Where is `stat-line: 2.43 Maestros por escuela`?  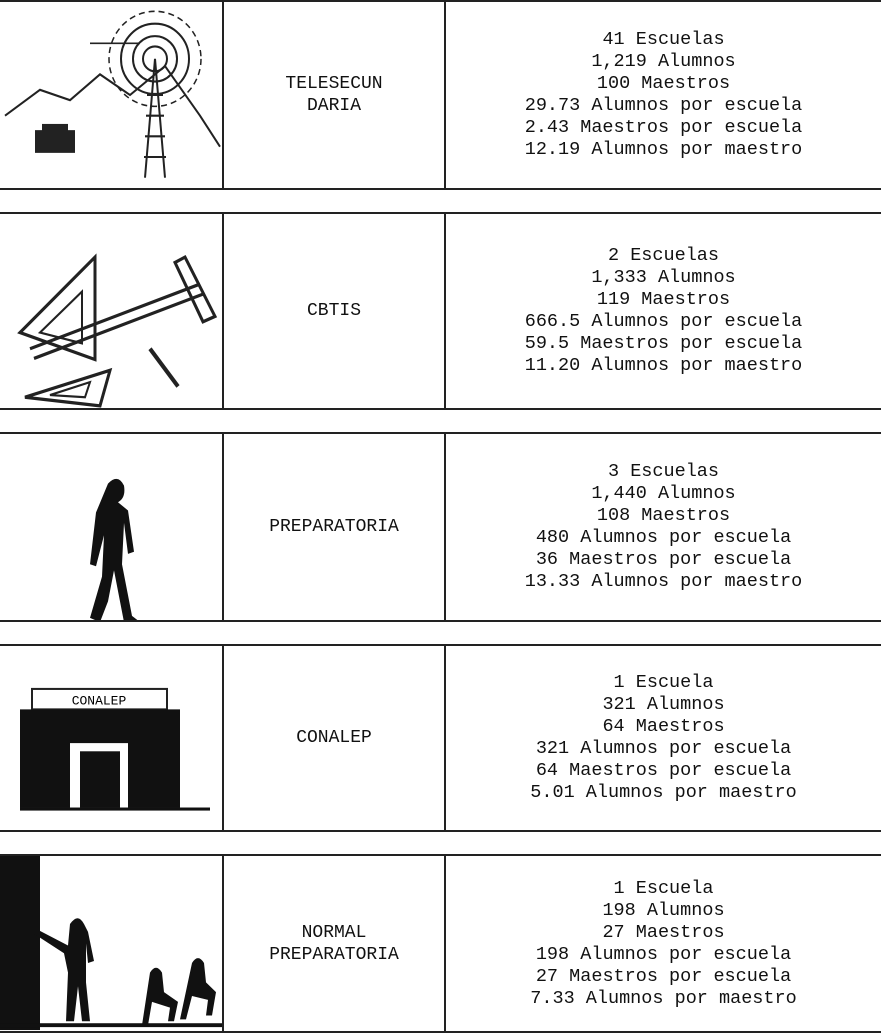 stat-line: 2.43 Maestros por escuela is located at coordinates (663, 127).